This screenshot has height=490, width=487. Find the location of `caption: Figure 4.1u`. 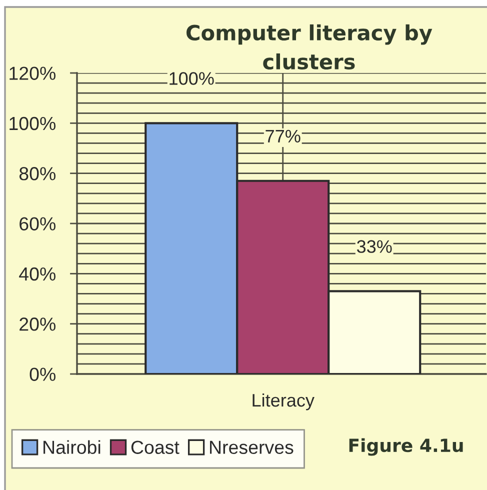

caption: Figure 4.1u is located at coordinates (406, 447).